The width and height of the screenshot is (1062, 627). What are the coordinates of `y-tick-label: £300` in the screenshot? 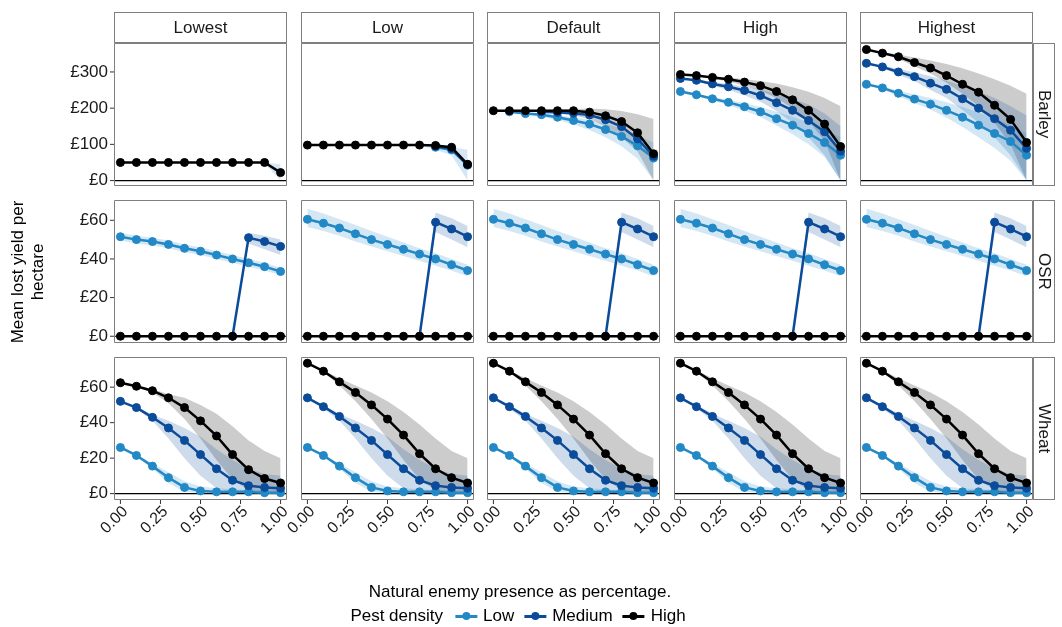 It's located at (89, 71).